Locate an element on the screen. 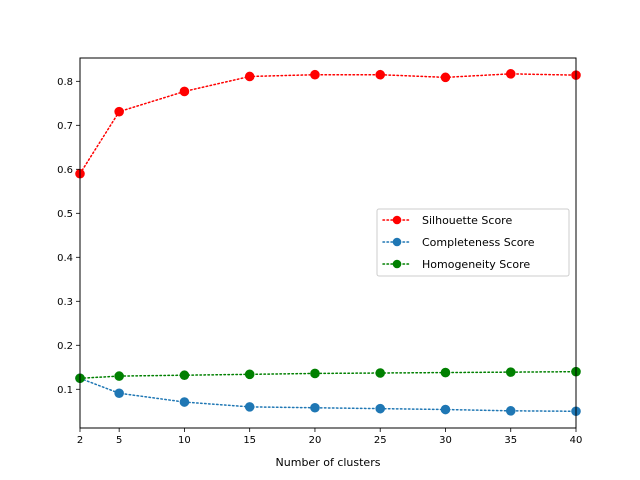 This screenshot has height=480, width=640. legend-marker-silhouette-score is located at coordinates (397, 220).